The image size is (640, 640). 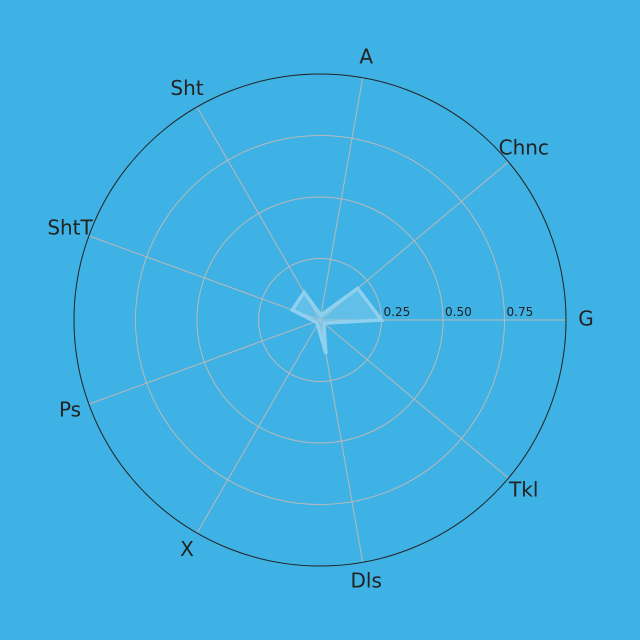 I want to click on axis-label-sht: Sht, so click(x=186, y=88).